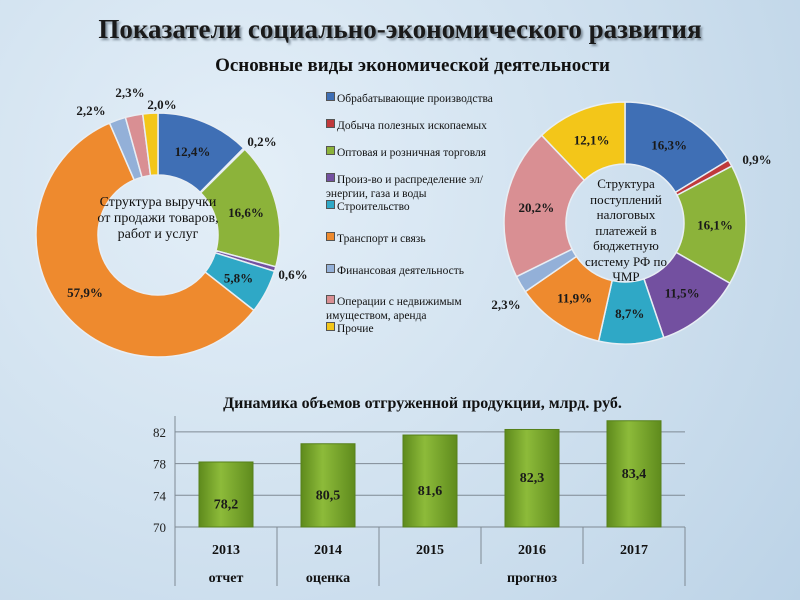 The height and width of the screenshot is (600, 800). Describe the element at coordinates (592, 139) in the screenshot. I see `donut-data-label: 12,1%` at that location.